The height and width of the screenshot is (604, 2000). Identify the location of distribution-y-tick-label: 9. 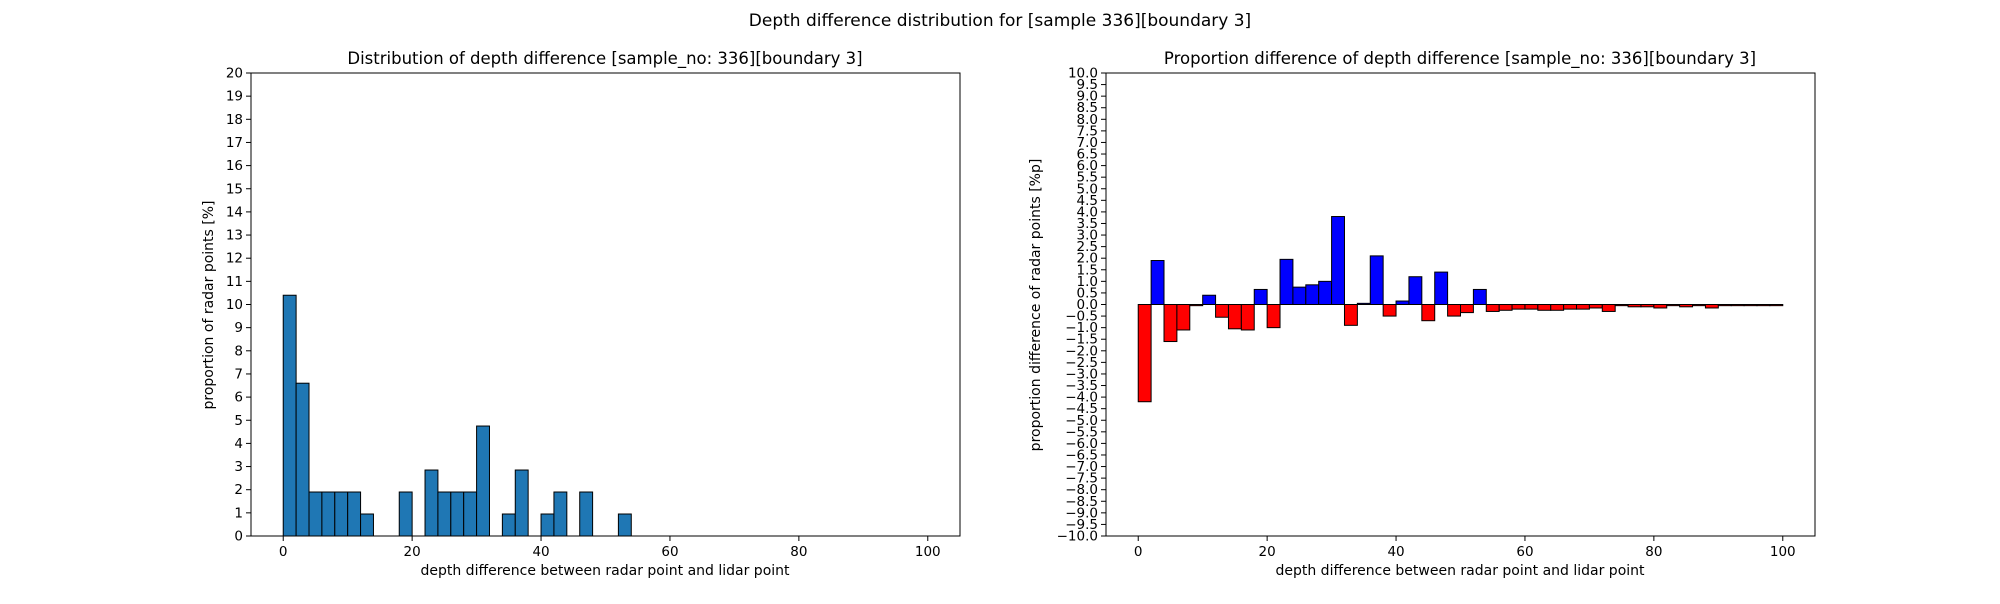
(238, 328).